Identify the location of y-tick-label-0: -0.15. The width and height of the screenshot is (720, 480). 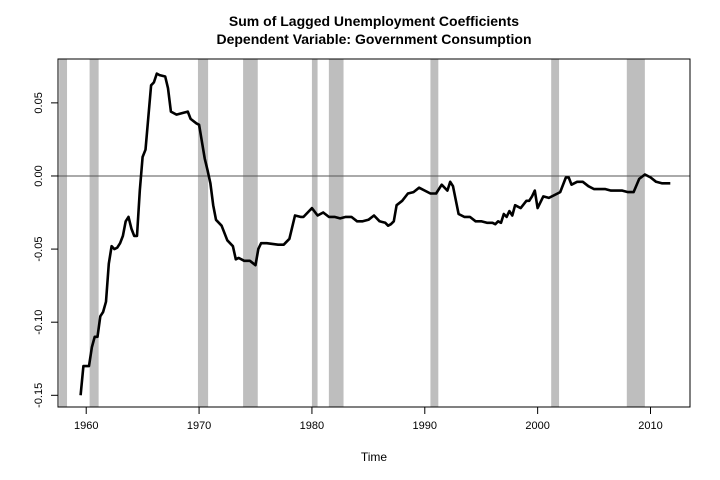
(39, 395).